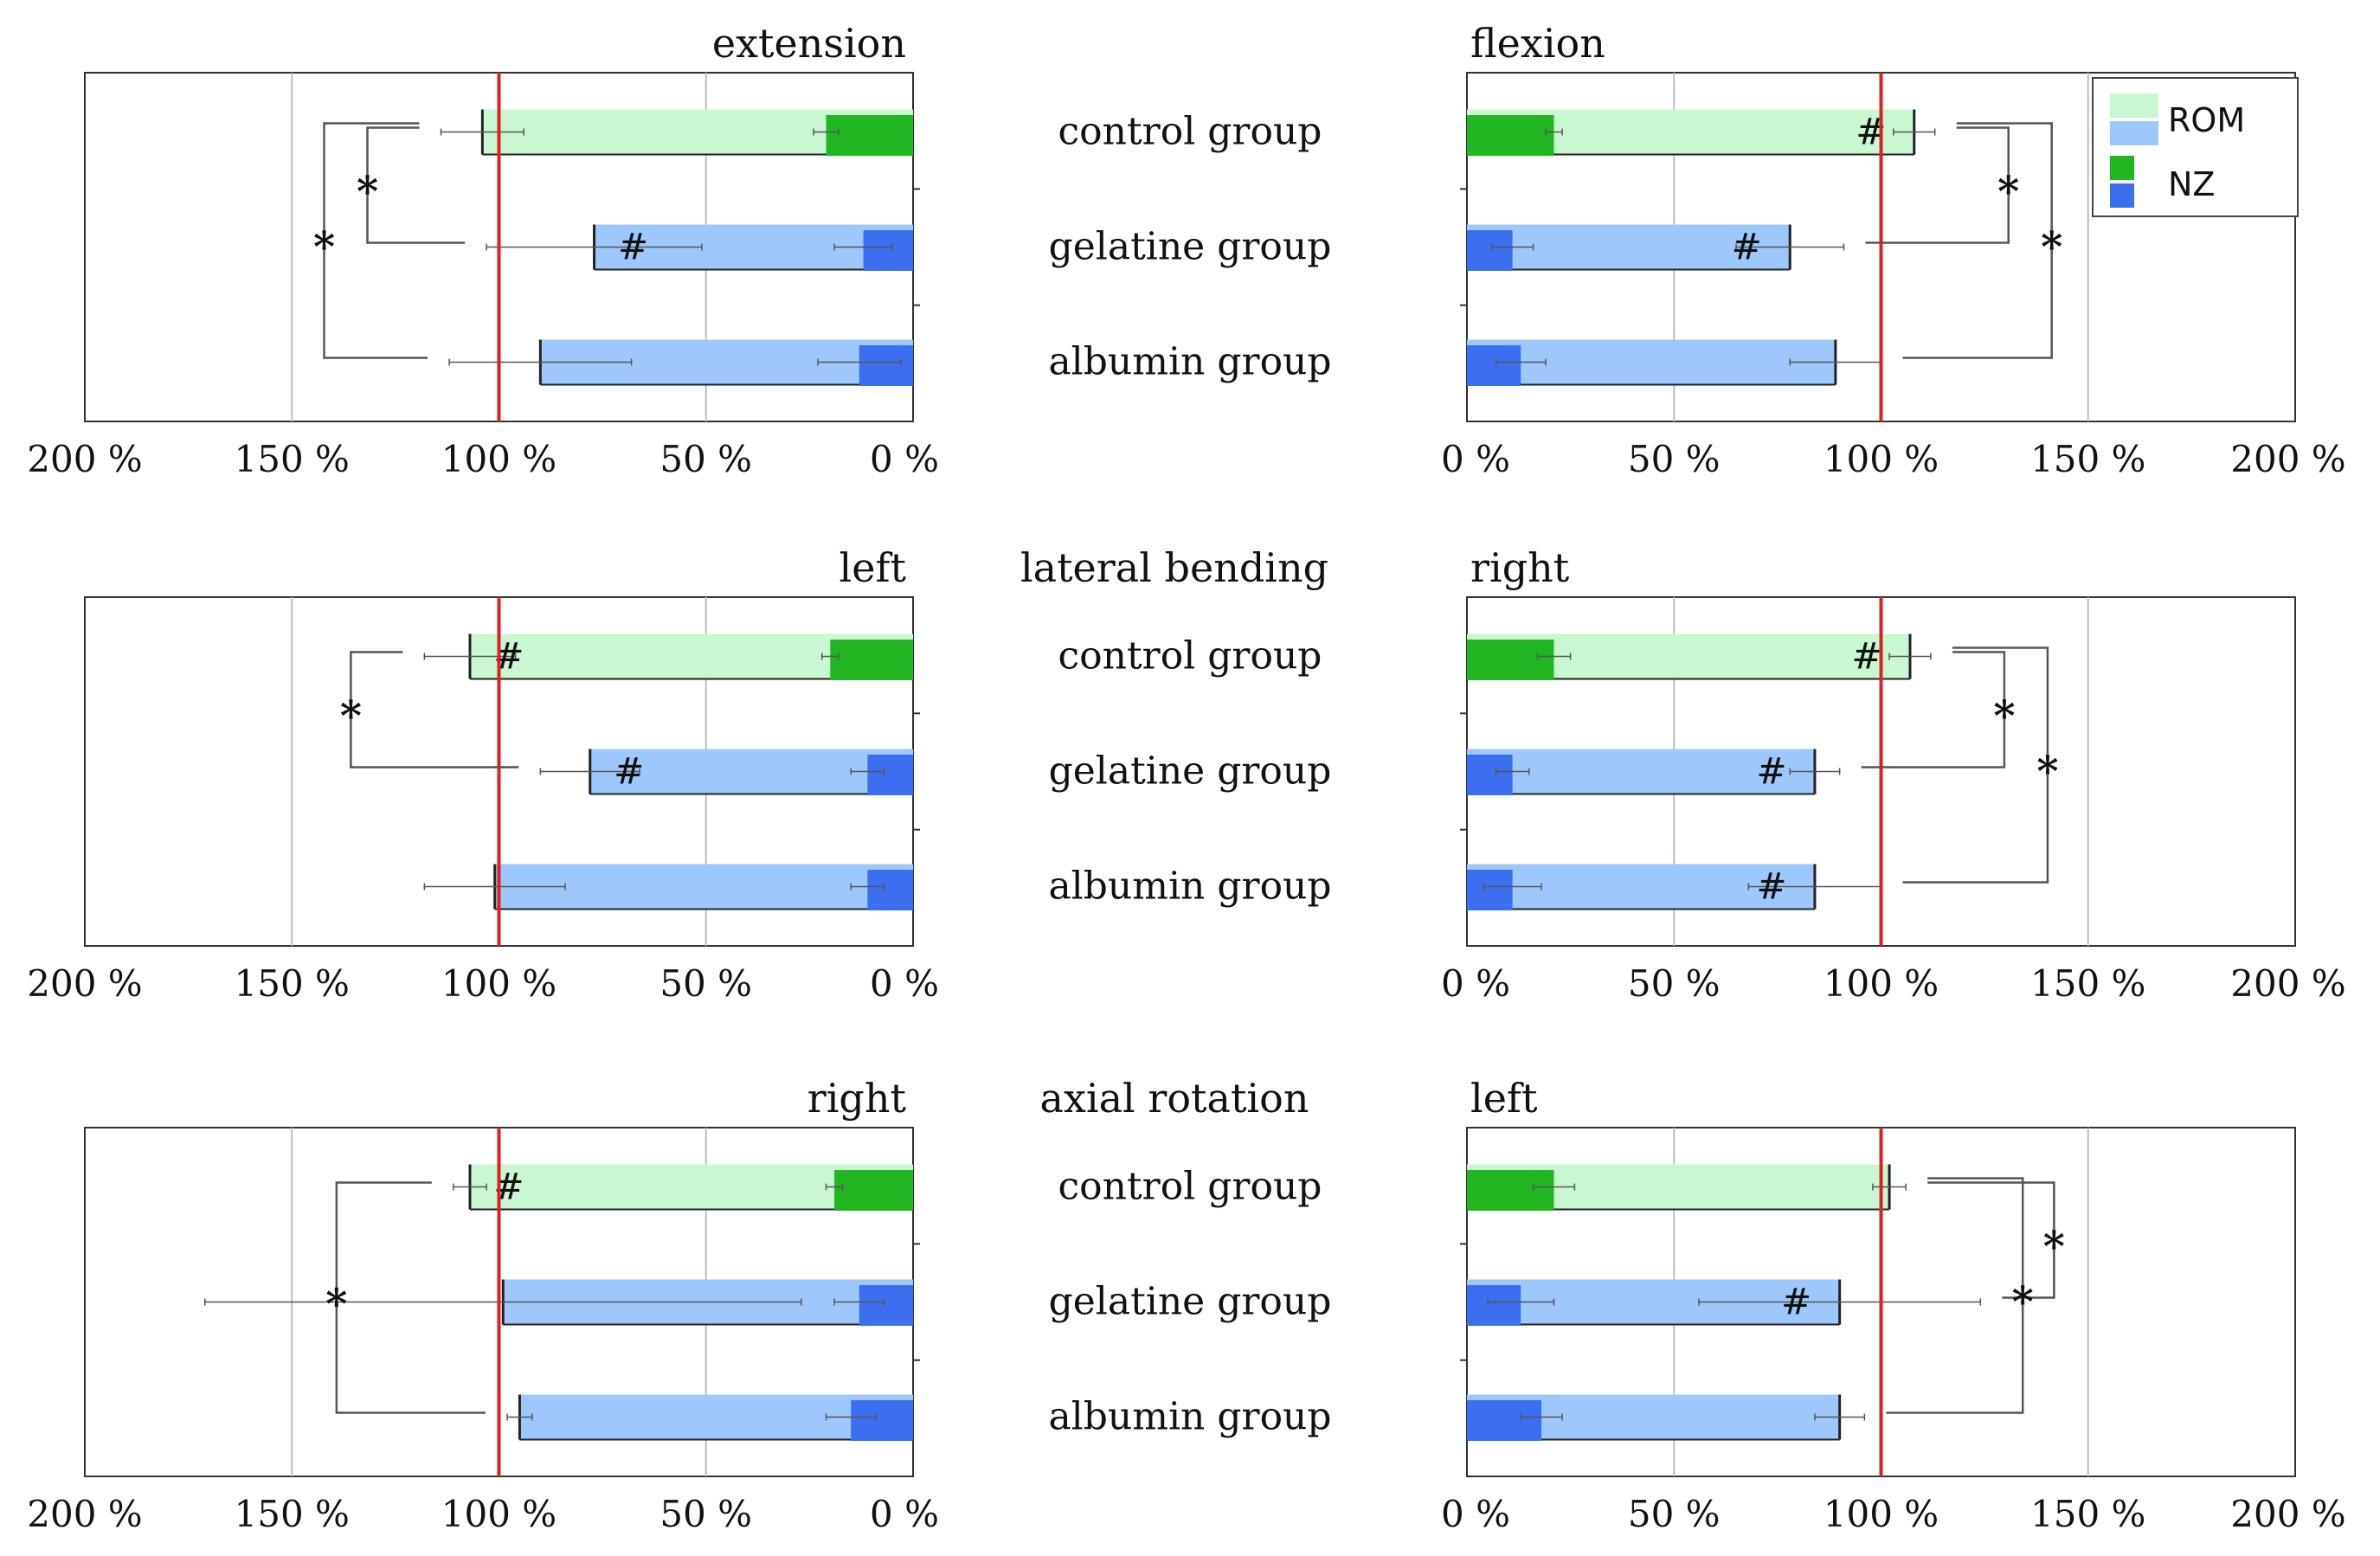 The height and width of the screenshot is (1556, 2380). What do you see at coordinates (2195, 147) in the screenshot?
I see `legend: ROM NZ` at bounding box center [2195, 147].